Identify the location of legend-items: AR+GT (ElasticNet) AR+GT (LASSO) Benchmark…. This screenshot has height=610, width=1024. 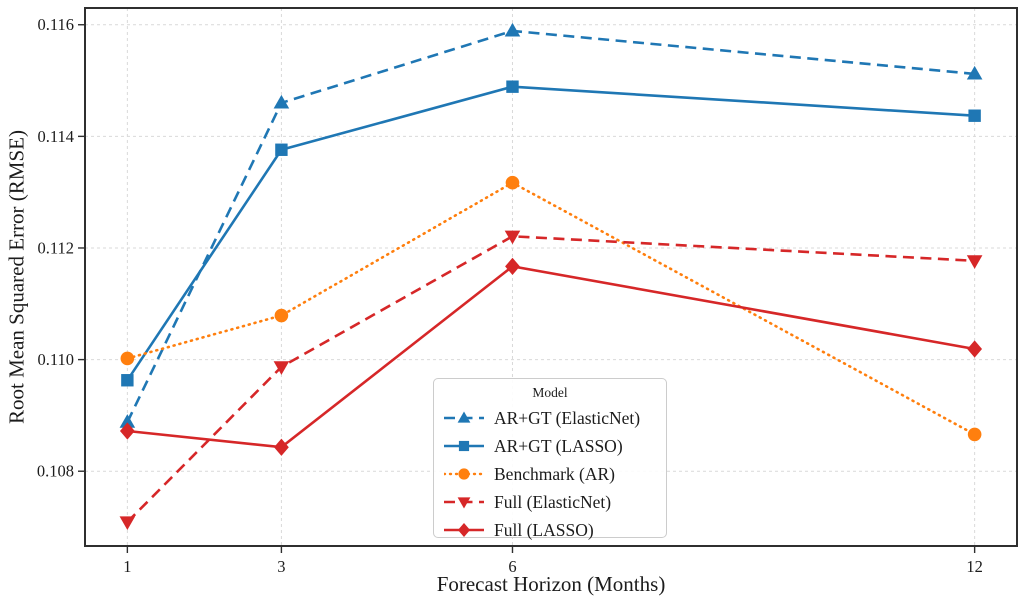
(550, 474).